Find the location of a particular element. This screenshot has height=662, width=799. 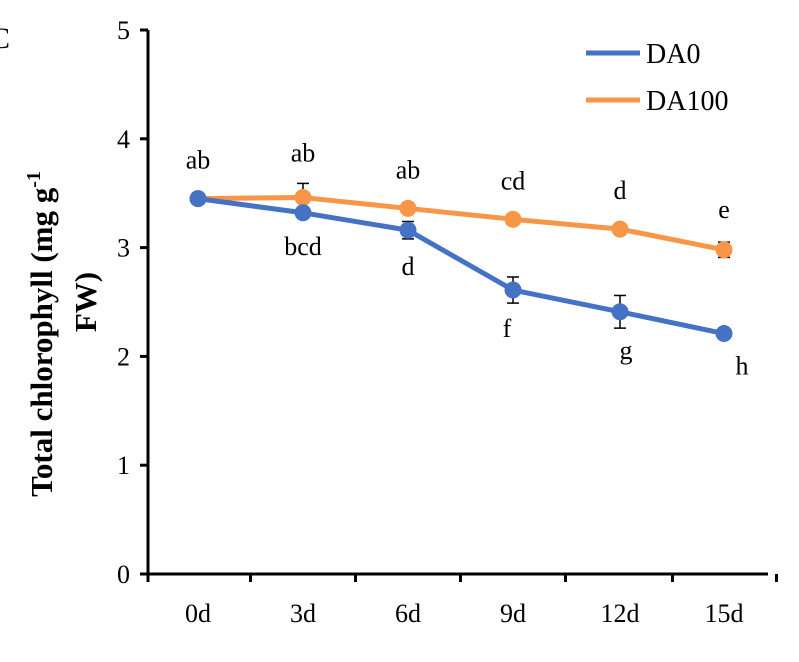

x-tick-label: 12d is located at coordinates (620, 613).